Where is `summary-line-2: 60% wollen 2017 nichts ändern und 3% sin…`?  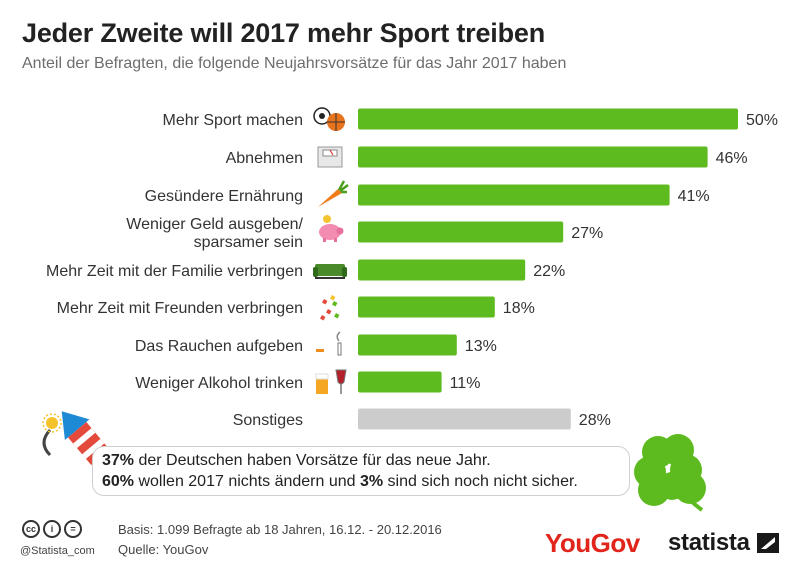
summary-line-2: 60% wollen 2017 nichts ändern und 3% sin… is located at coordinates (340, 481).